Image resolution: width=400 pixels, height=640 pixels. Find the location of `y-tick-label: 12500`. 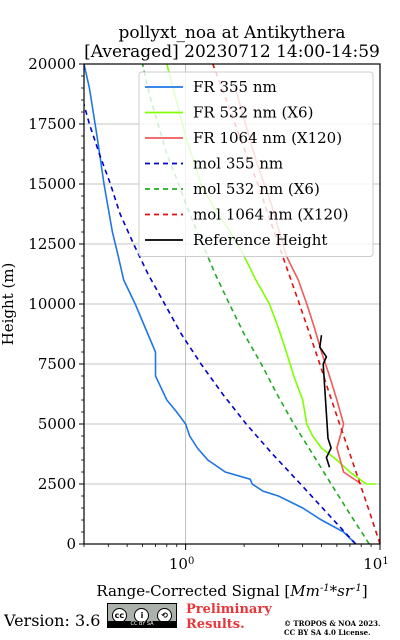

y-tick-label: 12500 is located at coordinates (52, 244).